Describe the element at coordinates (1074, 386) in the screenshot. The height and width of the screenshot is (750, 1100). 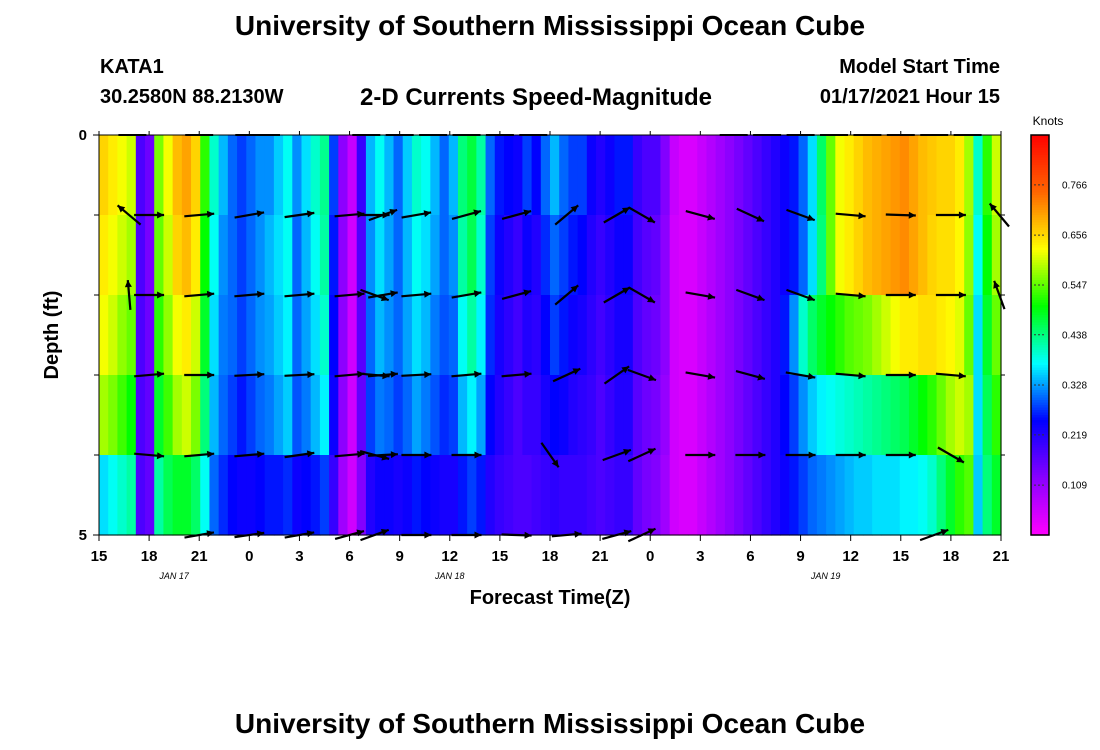
I see `colorbar-tick-label: 0.328` at that location.